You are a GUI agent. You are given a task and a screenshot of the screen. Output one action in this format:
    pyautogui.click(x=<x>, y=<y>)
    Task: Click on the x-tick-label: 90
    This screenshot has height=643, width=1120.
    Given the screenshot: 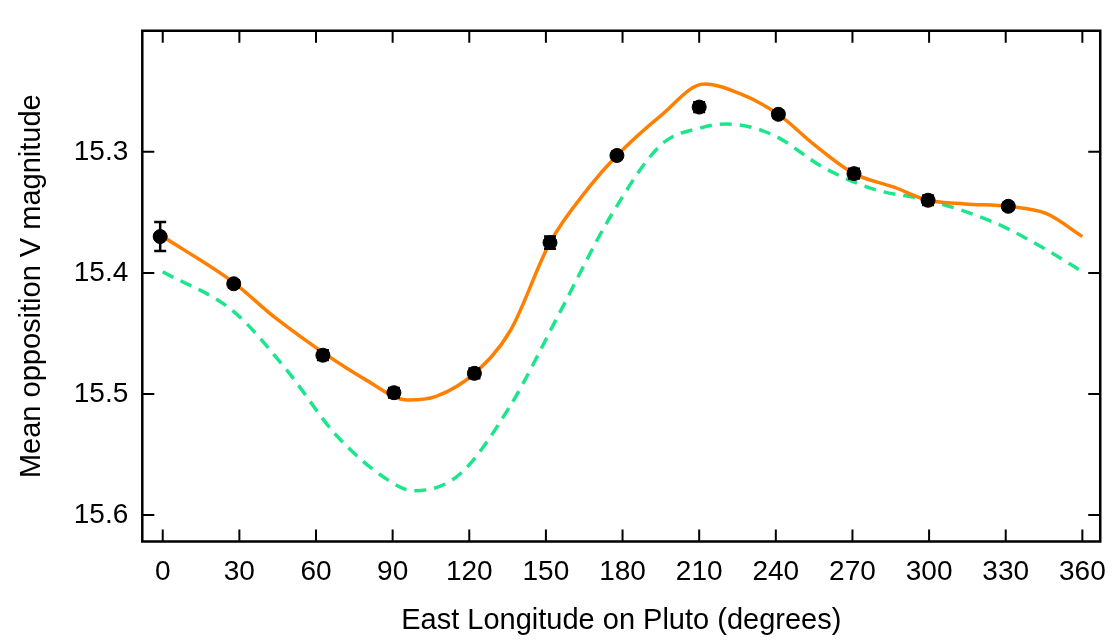 What is the action you would take?
    pyautogui.click(x=393, y=571)
    